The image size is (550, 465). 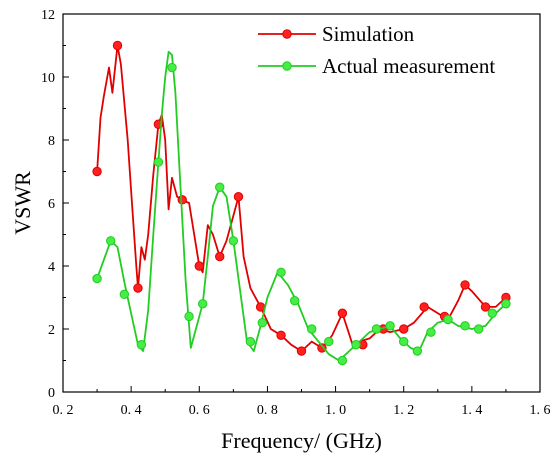 What do you see at coordinates (267, 410) in the screenshot?
I see `x-tick-label: 0. 8` at bounding box center [267, 410].